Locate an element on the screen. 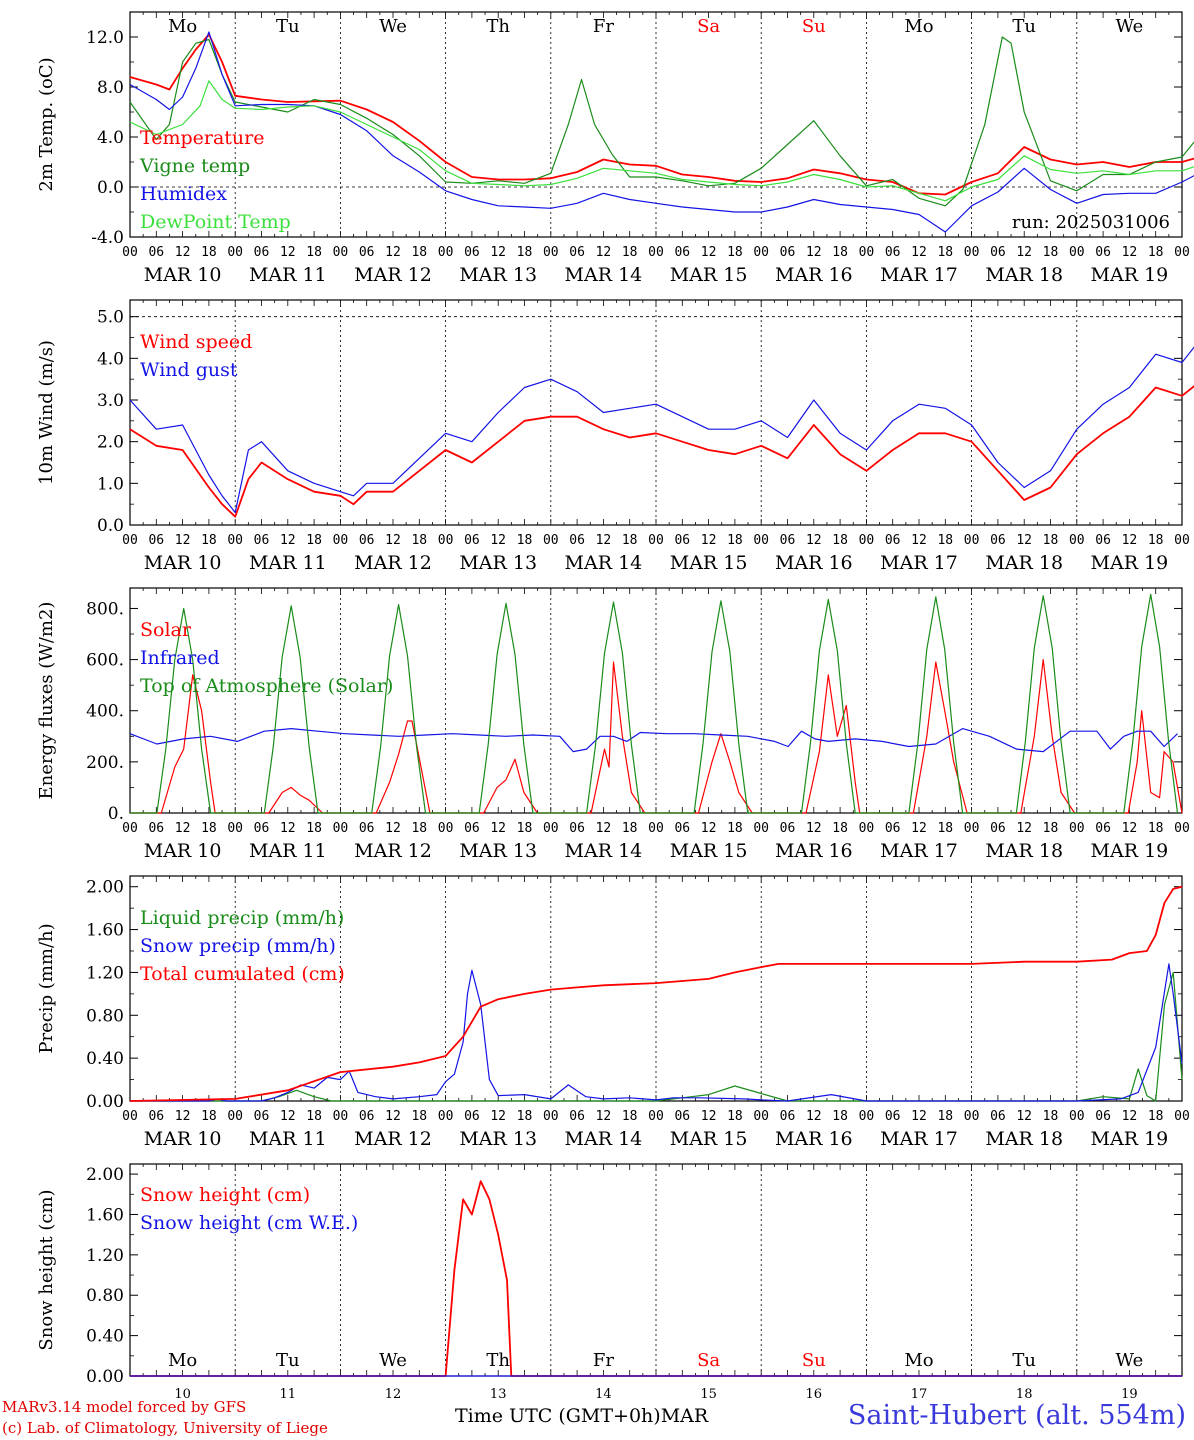 Image resolution: width=1194 pixels, height=1440 pixels. panel-5-day-number-label: 17 is located at coordinates (919, 1393).